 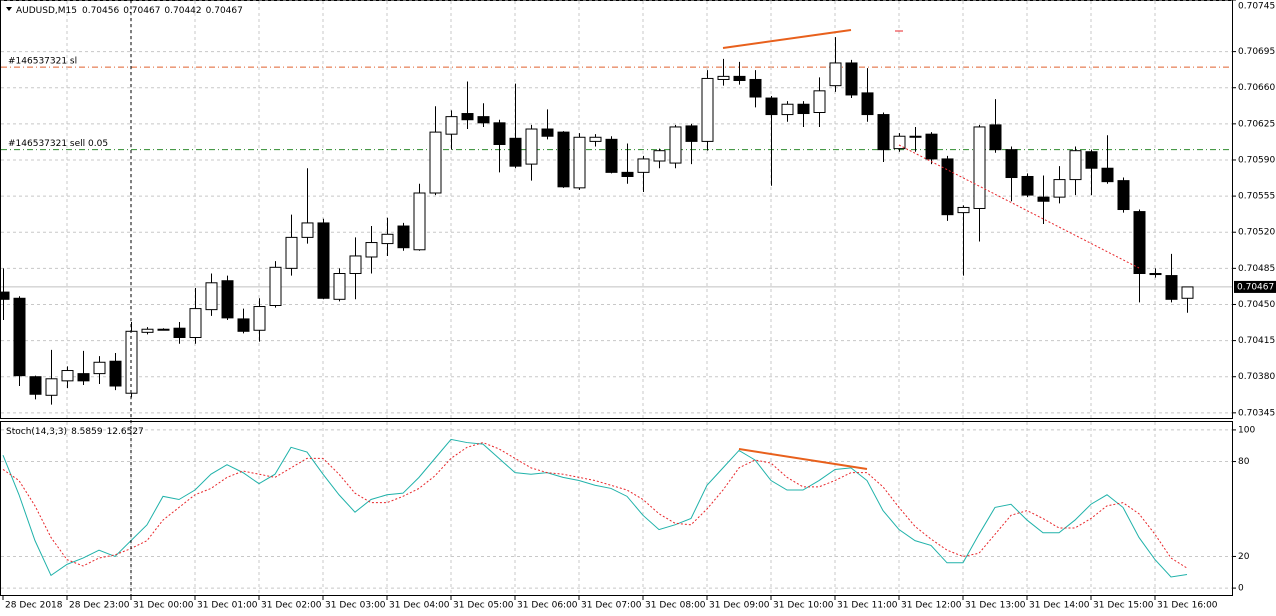 I want to click on y-tick-label: 0.70380, so click(x=1256, y=377).